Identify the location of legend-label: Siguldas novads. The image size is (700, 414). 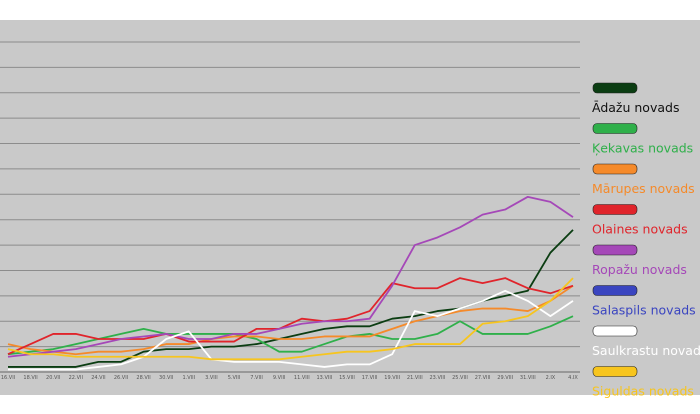
(643, 391).